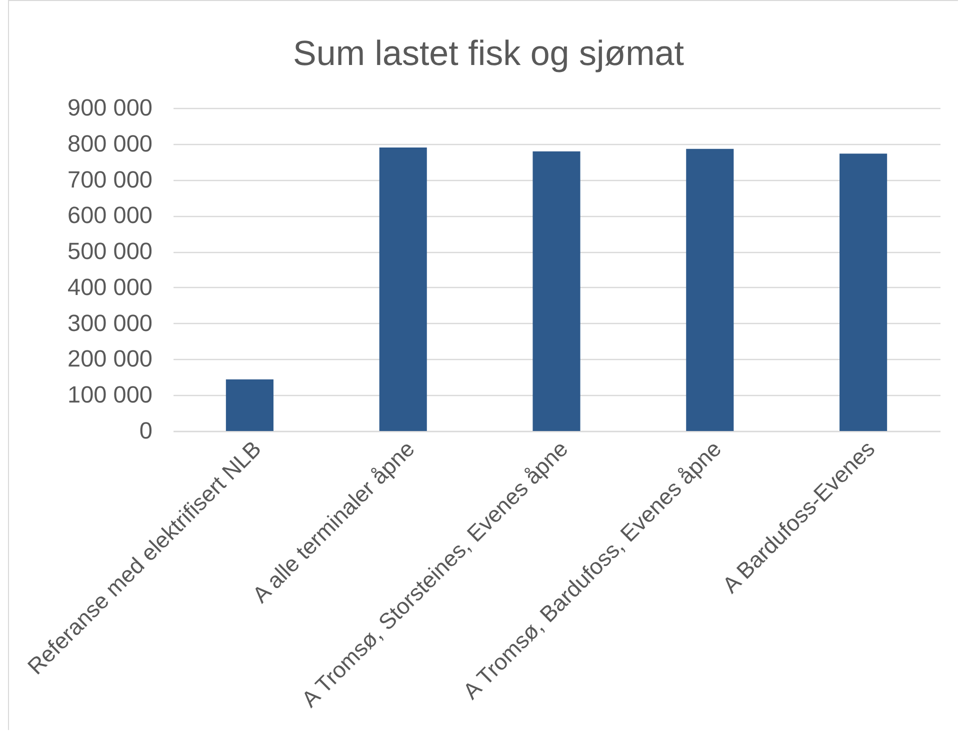 The width and height of the screenshot is (959, 731). Describe the element at coordinates (110, 359) in the screenshot. I see `y-tick-label: 200 000` at that location.